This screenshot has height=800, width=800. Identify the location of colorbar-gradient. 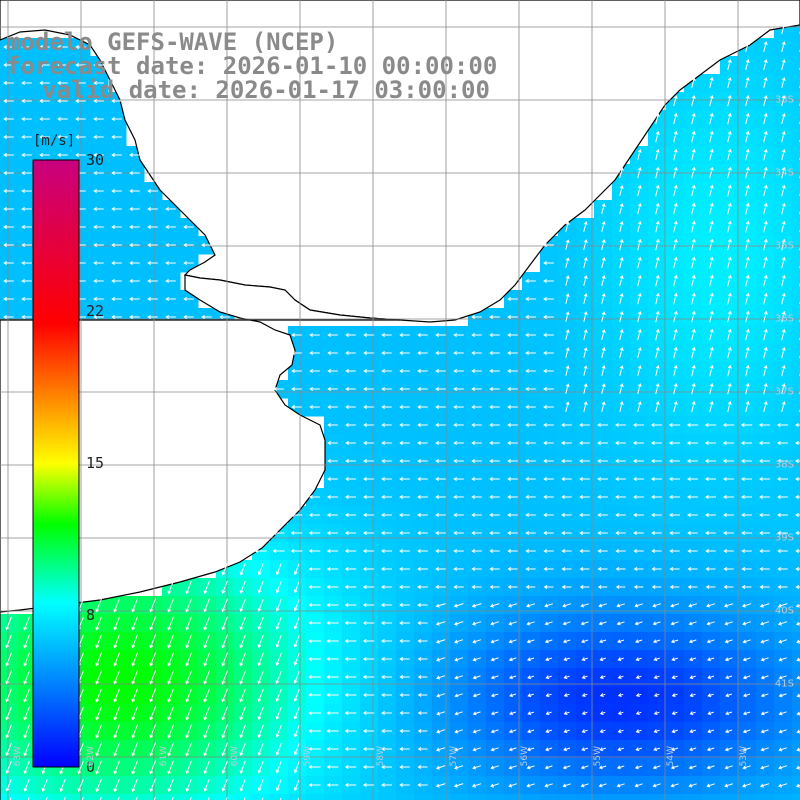
(56, 463).